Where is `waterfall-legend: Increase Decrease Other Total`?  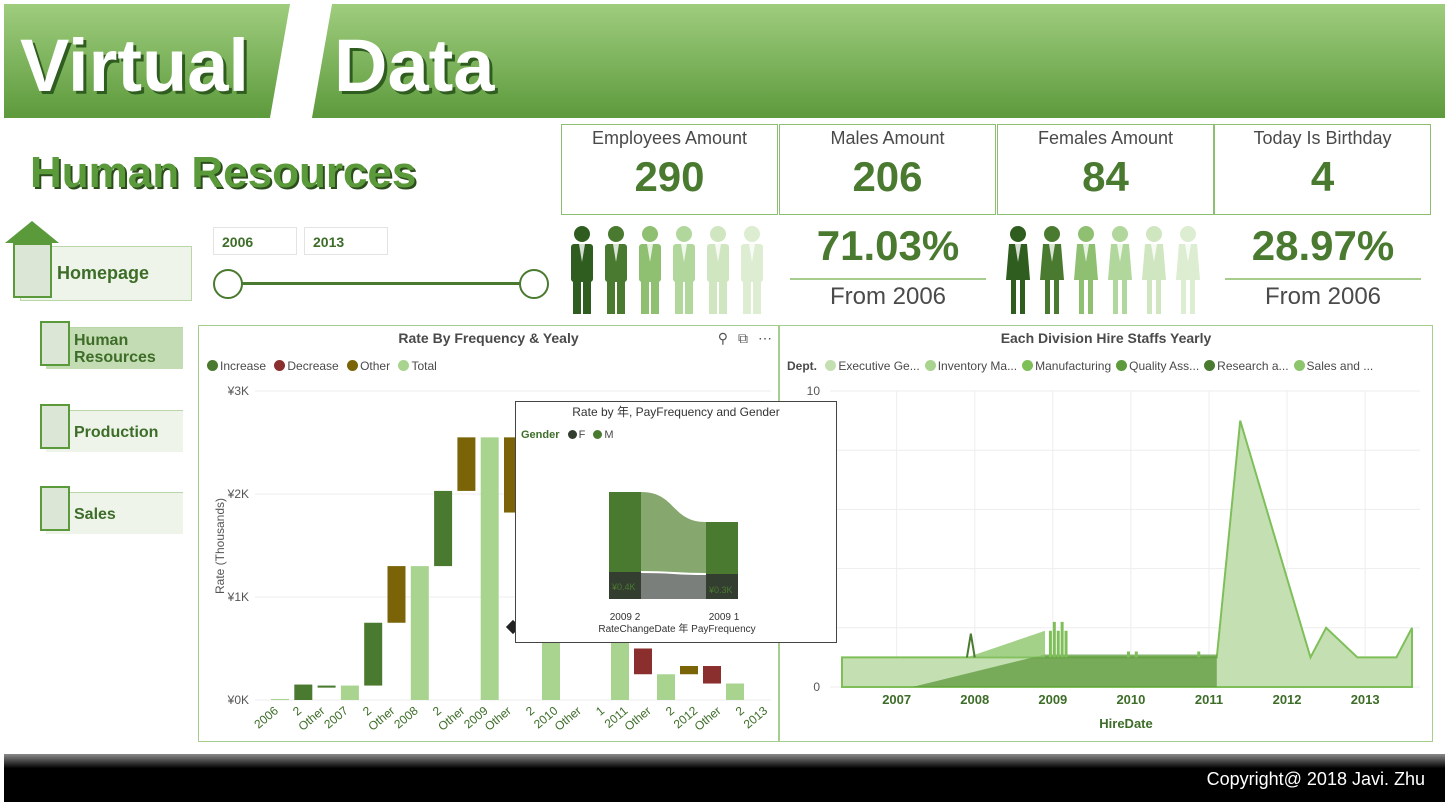 waterfall-legend: Increase Decrease Other Total is located at coordinates (324, 366).